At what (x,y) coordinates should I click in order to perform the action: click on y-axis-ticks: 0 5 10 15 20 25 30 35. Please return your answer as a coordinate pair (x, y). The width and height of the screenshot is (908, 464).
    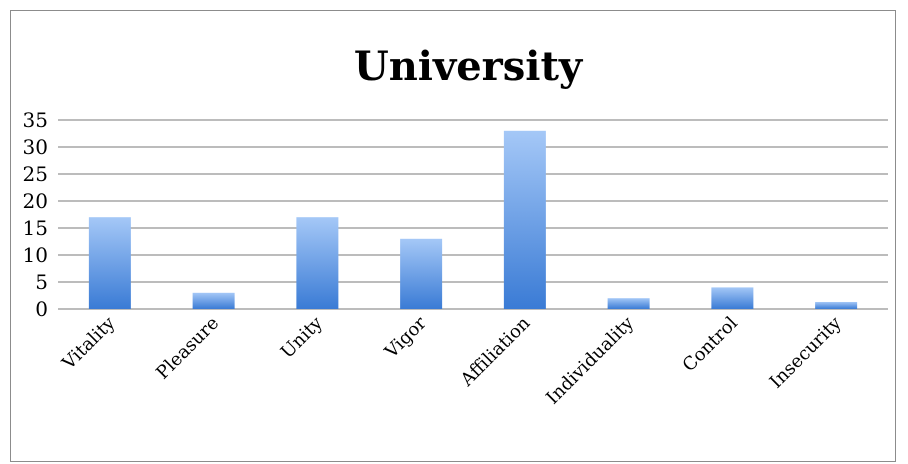
    Looking at the image, I should click on (35, 214).